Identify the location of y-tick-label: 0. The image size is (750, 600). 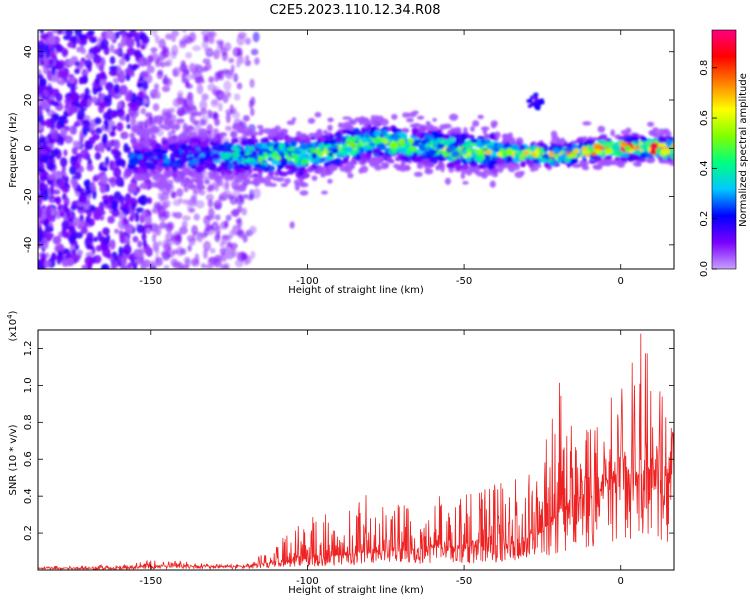
(28, 148).